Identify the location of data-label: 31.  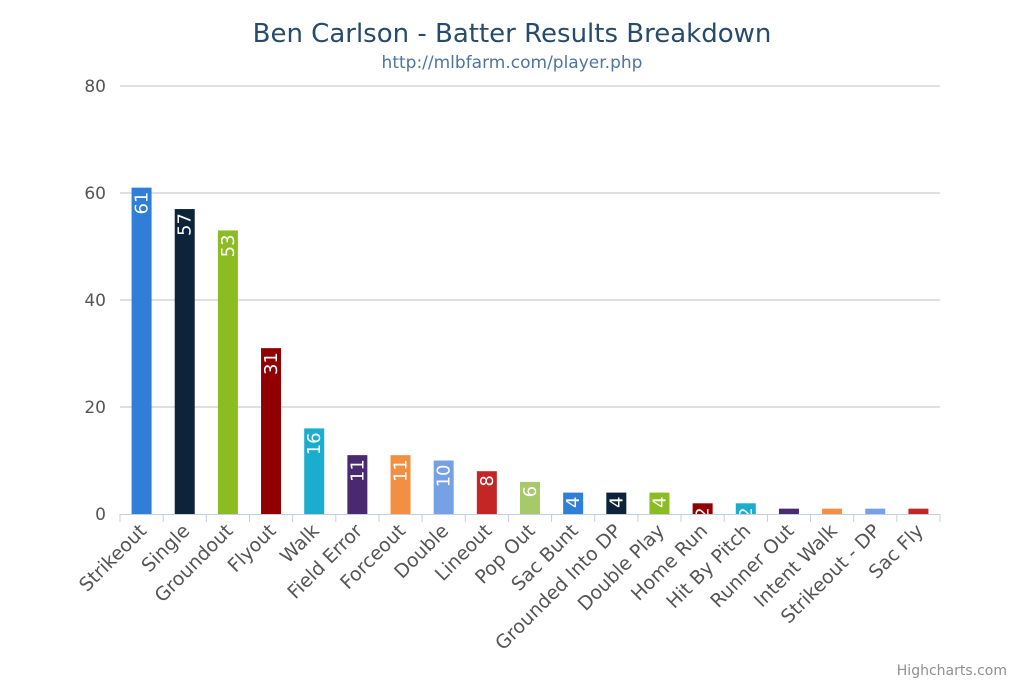
(271, 363).